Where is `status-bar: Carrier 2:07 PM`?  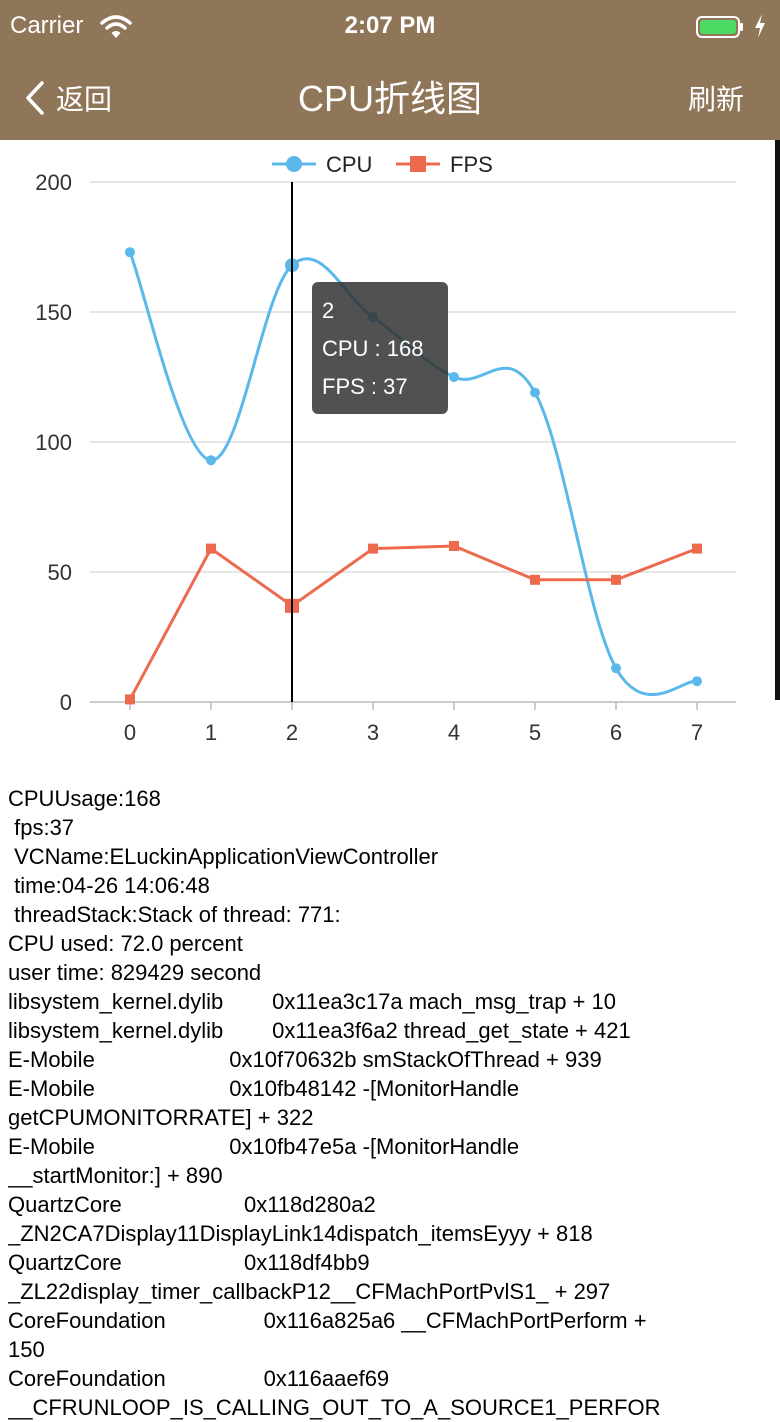 status-bar: Carrier 2:07 PM is located at coordinates (390, 28).